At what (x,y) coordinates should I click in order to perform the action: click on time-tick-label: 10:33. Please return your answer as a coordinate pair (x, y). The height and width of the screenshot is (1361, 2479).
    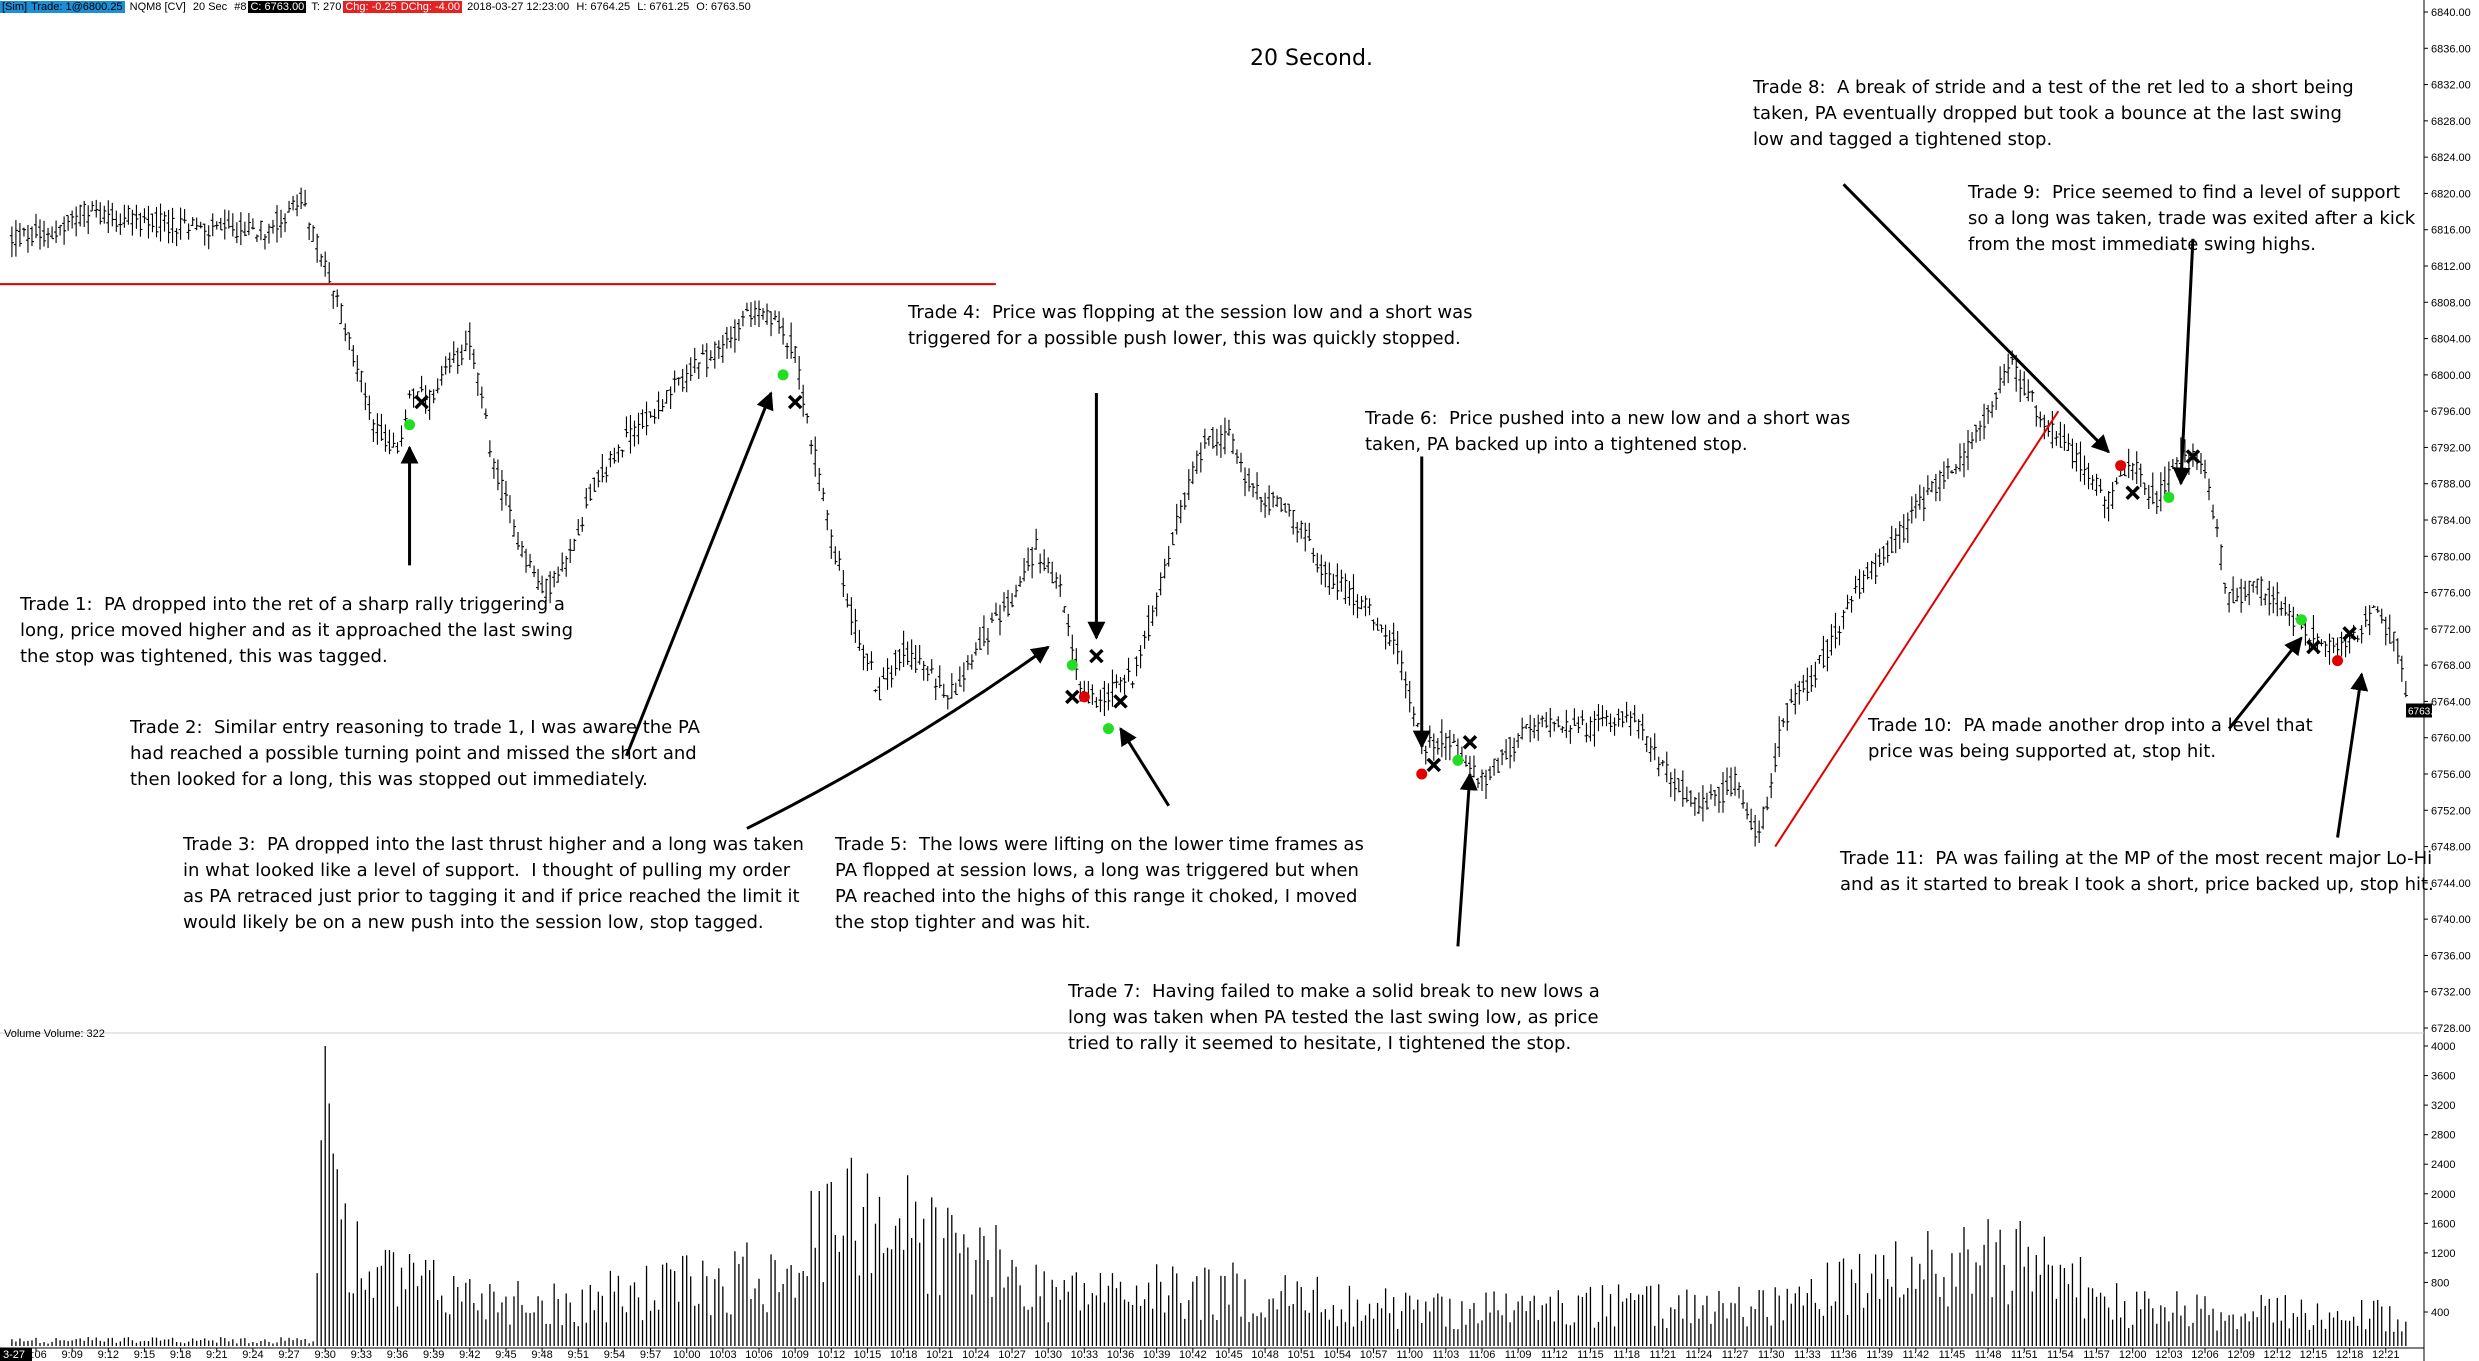
    Looking at the image, I should click on (1085, 1355).